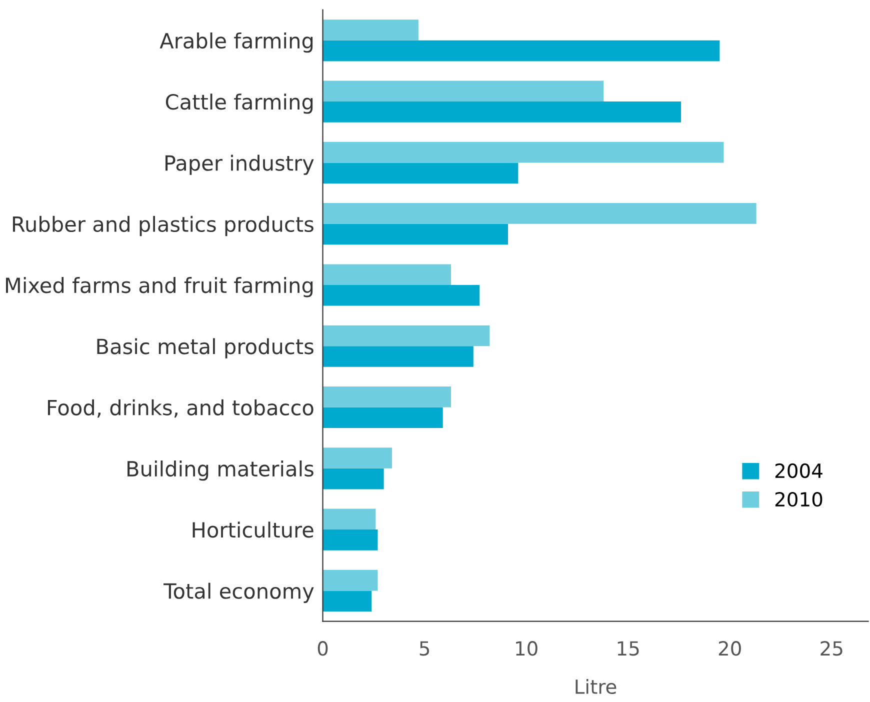 This screenshot has height=702, width=870. What do you see at coordinates (527, 648) in the screenshot?
I see `x-tick-label: 10` at bounding box center [527, 648].